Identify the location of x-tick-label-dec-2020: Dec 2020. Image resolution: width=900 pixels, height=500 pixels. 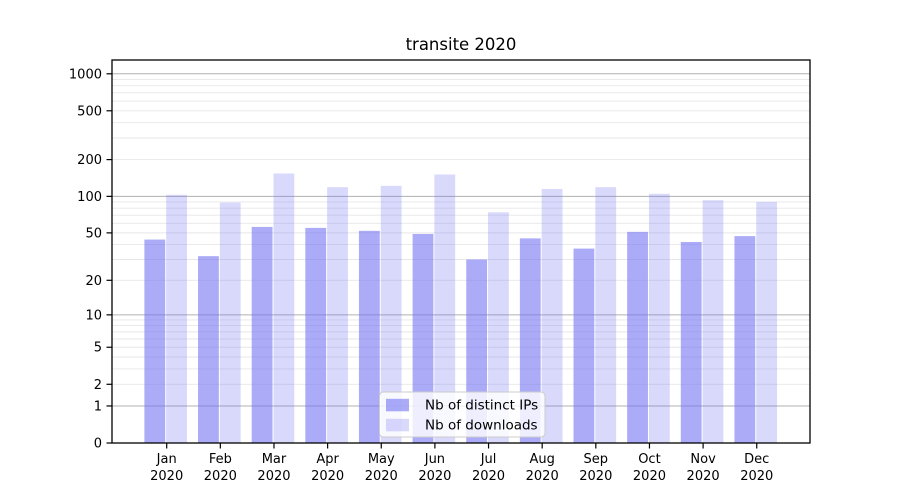
(756, 468).